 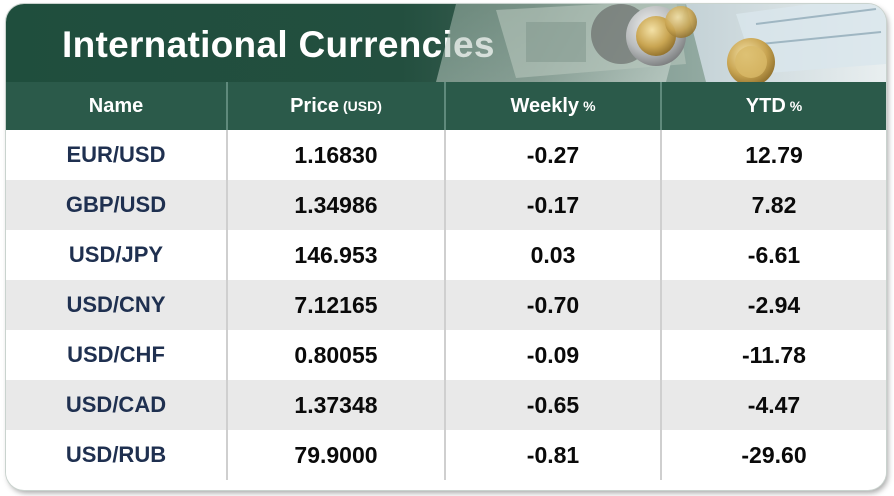 What do you see at coordinates (774, 454) in the screenshot?
I see `ytd-change-cell: -29.60` at bounding box center [774, 454].